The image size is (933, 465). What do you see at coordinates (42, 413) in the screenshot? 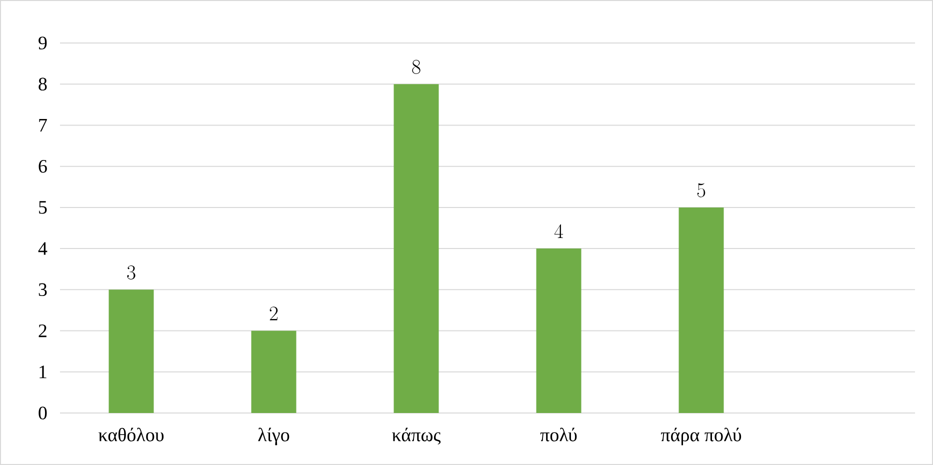
I see `y-tick-label: 0` at bounding box center [42, 413].